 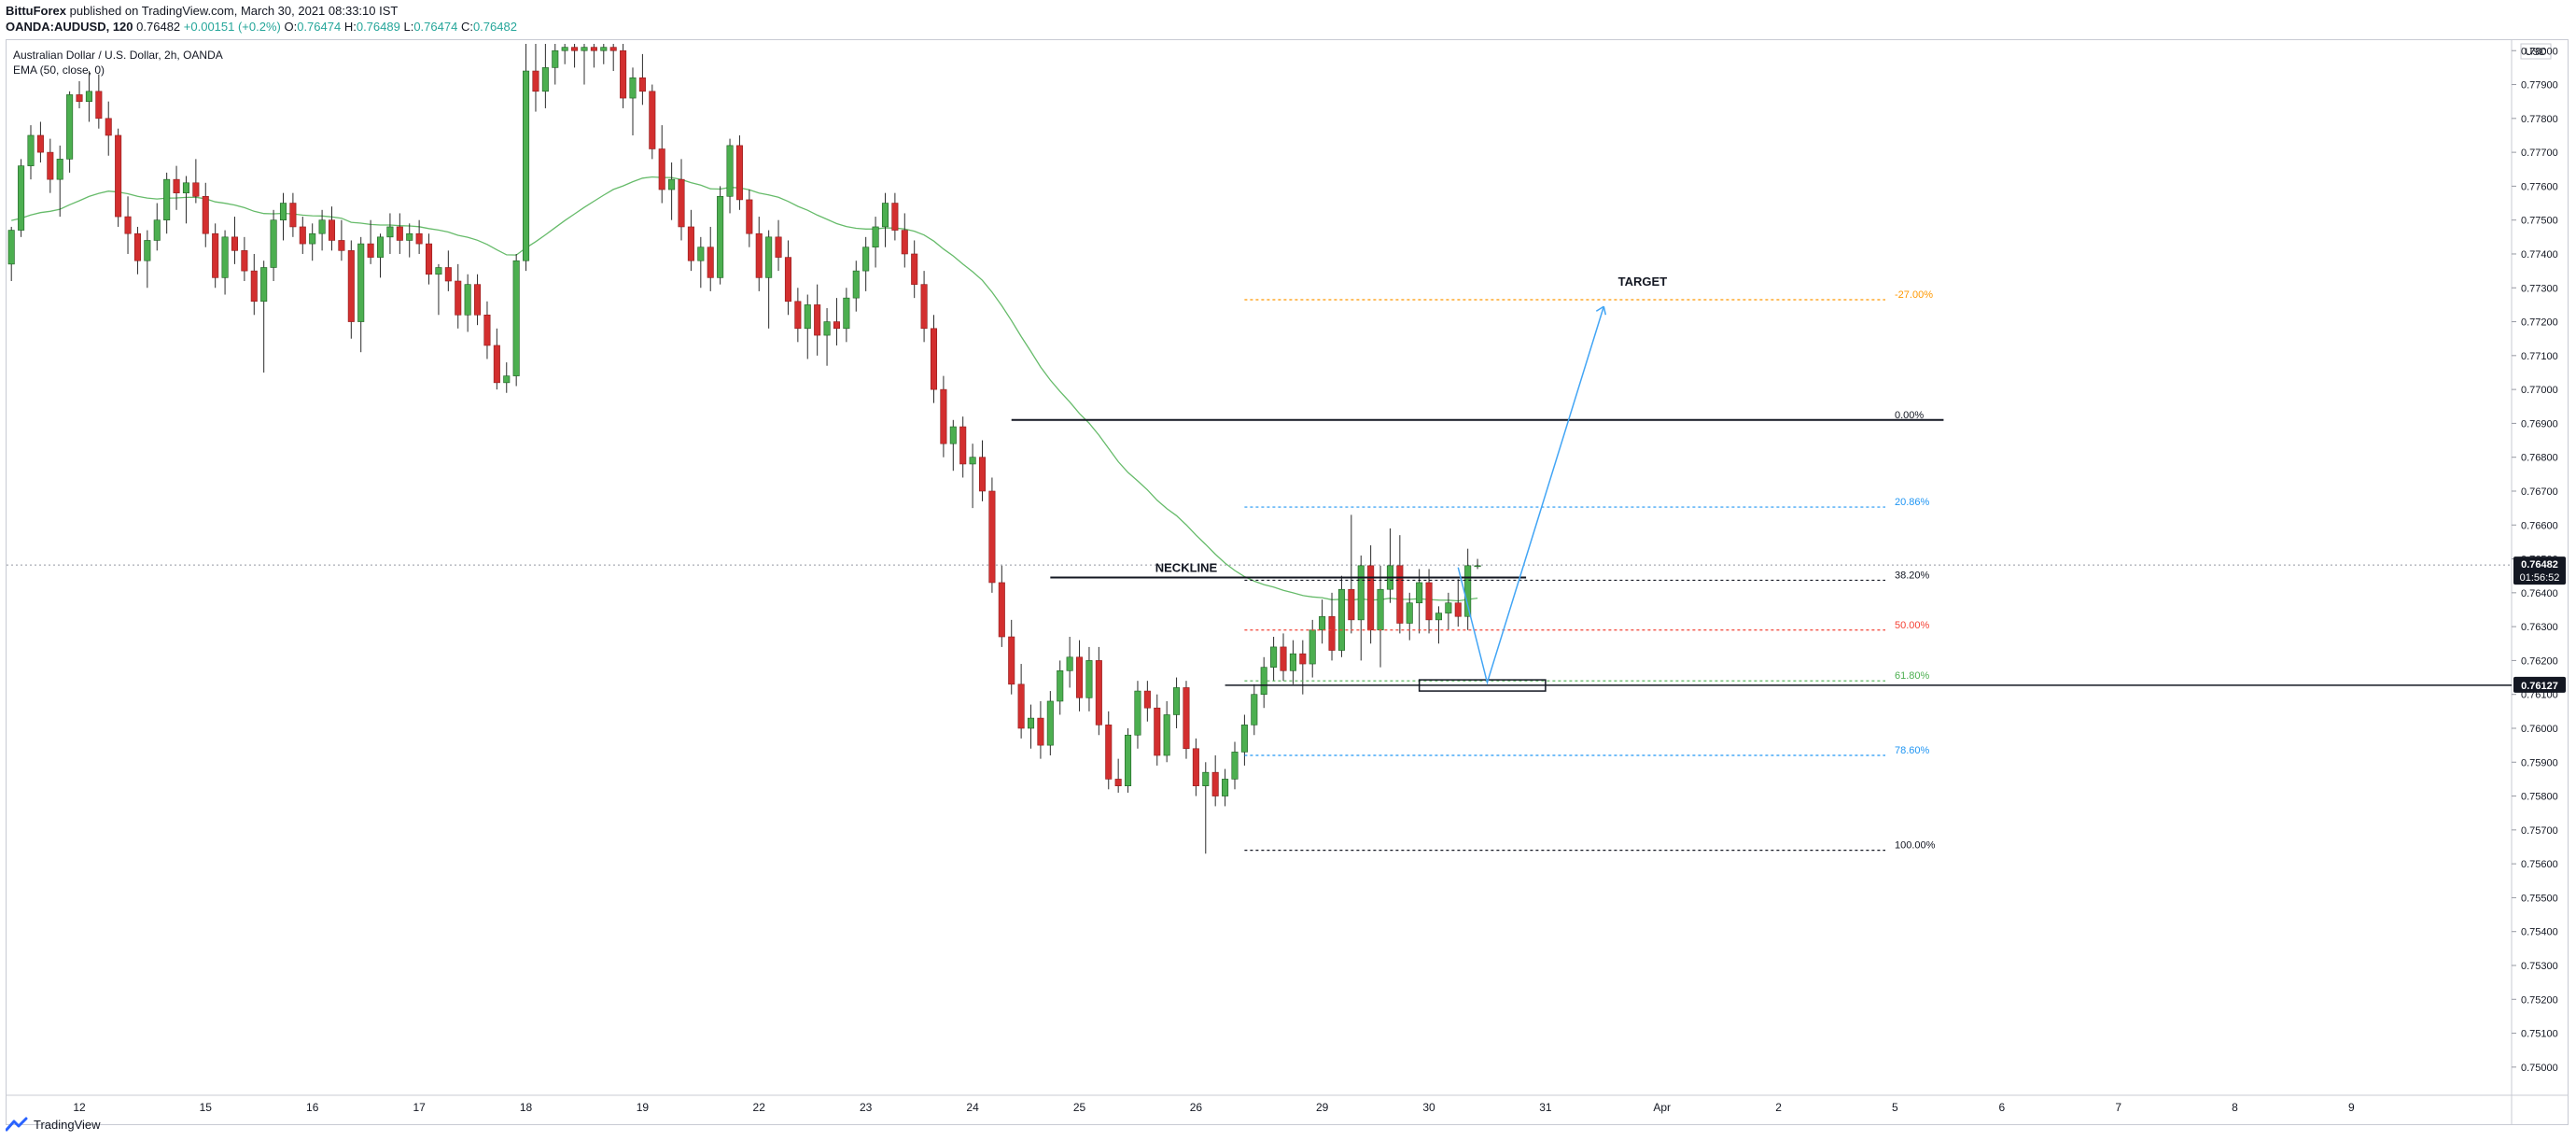 I want to click on x-tick-label: 26, so click(x=1196, y=1107).